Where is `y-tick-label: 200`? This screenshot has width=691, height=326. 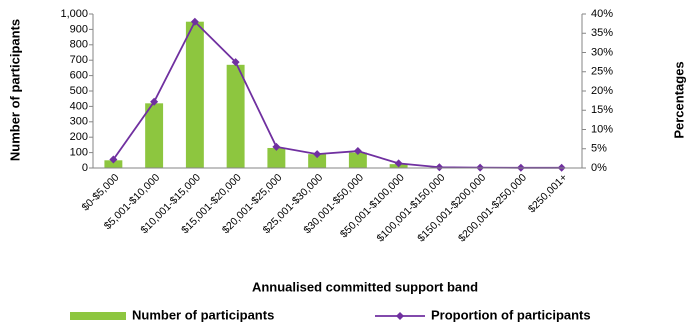
y-tick-label: 200 is located at coordinates (79, 137).